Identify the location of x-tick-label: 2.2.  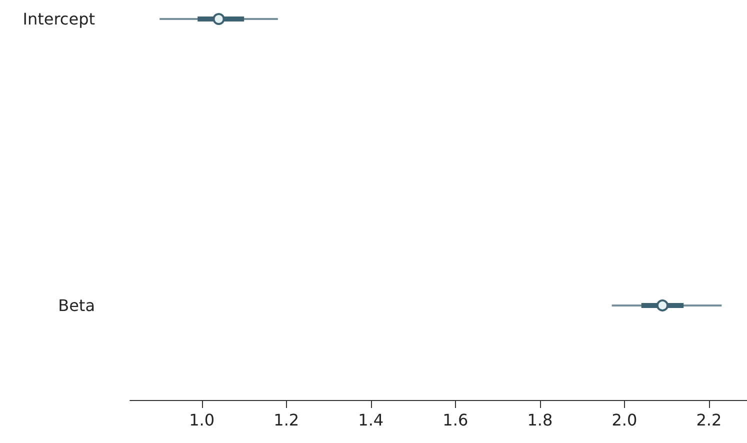
(709, 420).